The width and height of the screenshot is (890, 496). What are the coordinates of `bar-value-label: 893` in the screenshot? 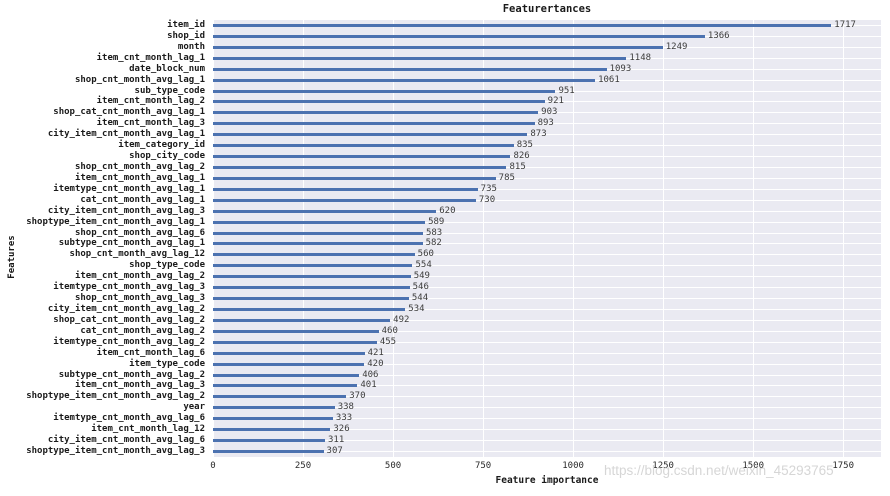 It's located at (545, 123).